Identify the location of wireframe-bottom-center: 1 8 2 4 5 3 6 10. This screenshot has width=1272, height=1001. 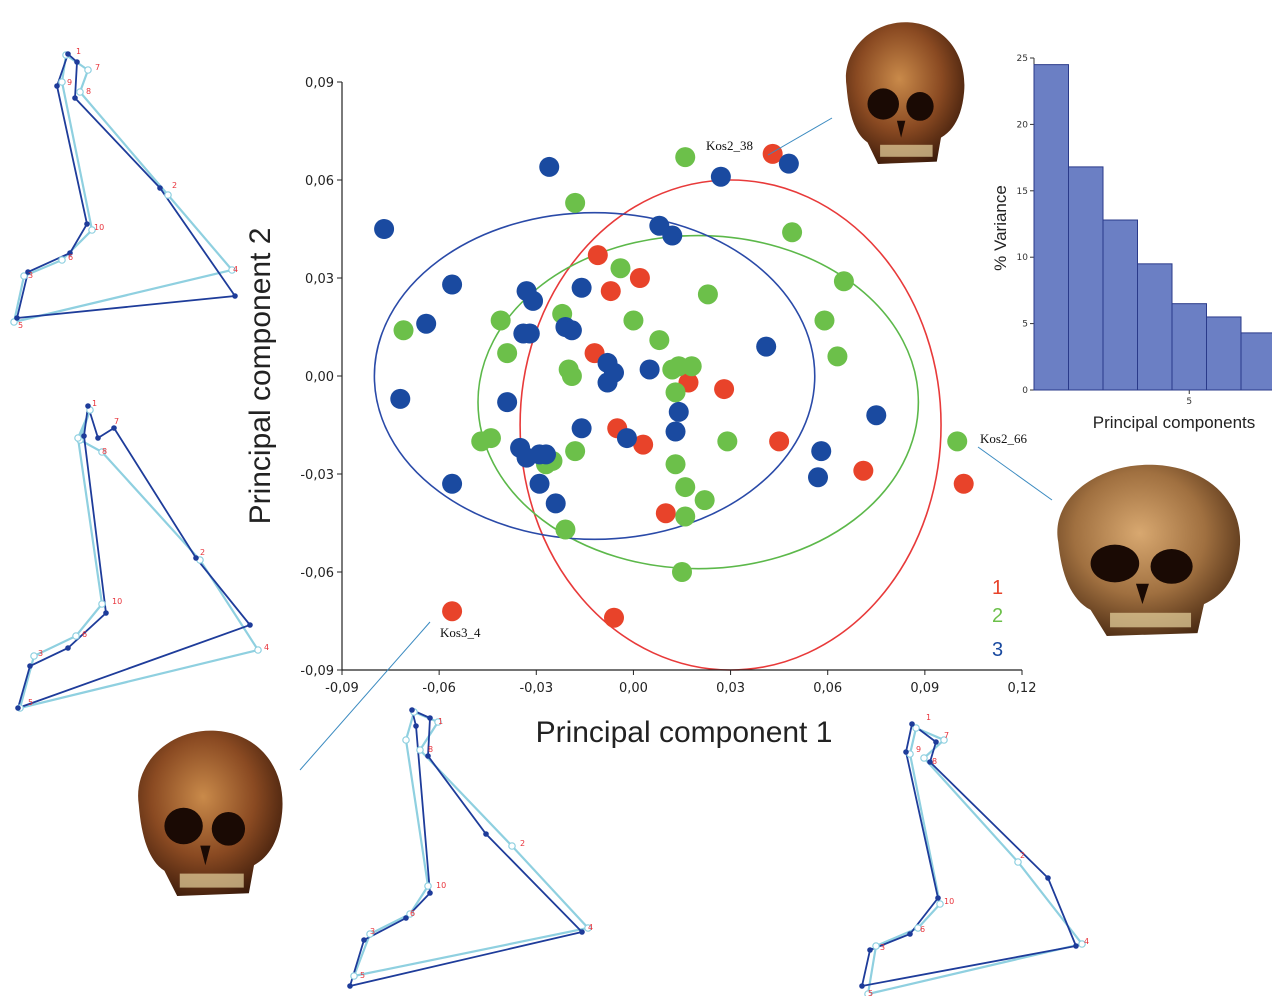
(470, 848).